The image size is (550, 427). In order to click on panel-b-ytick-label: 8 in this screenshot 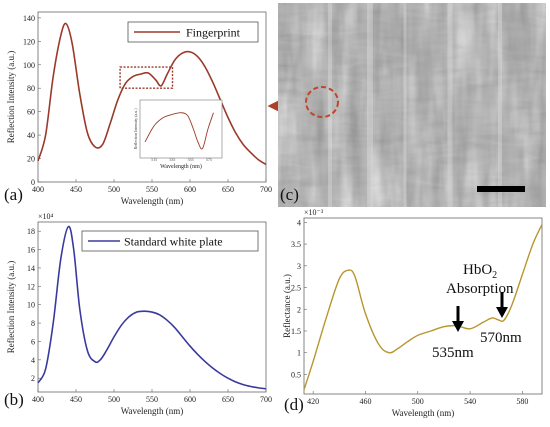, I will do `click(33, 323)`.